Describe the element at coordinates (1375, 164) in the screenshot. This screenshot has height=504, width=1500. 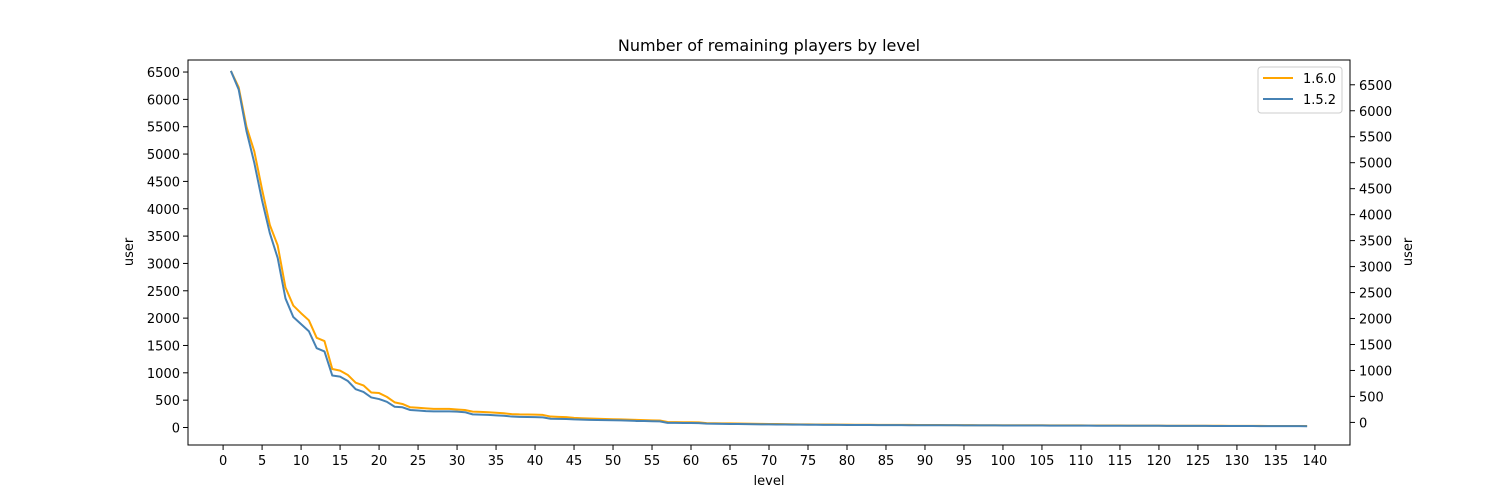
I see `y-right-tick-label: 5000` at that location.